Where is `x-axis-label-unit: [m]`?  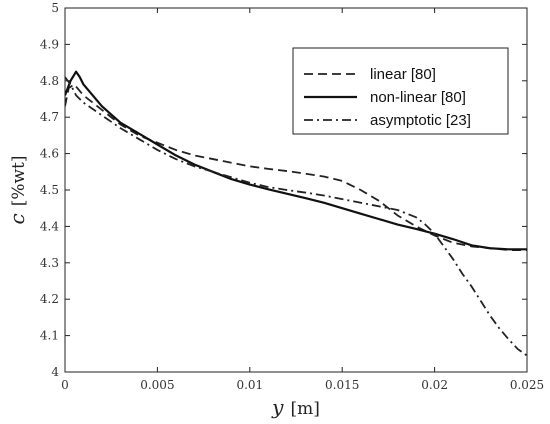
x-axis-label-unit: [m] is located at coordinates (304, 409).